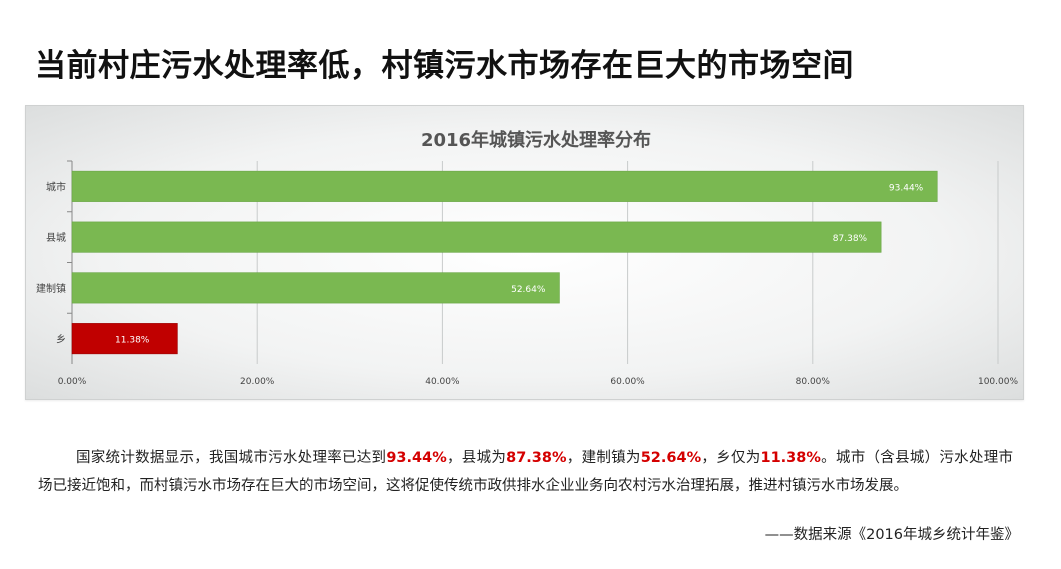  Describe the element at coordinates (56, 186) in the screenshot. I see `category-label: 城市` at that location.